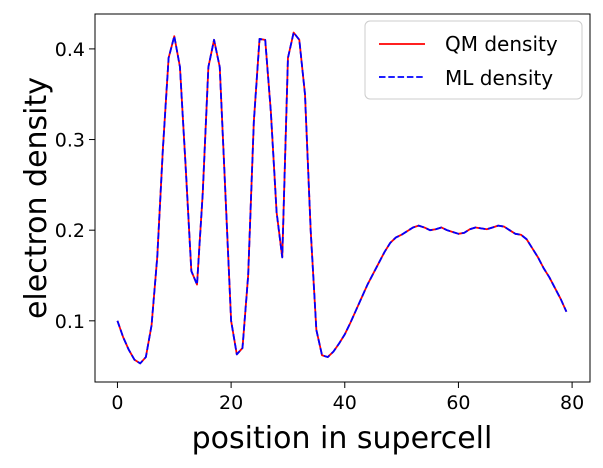  I want to click on x-tick-label: 60, so click(458, 403).